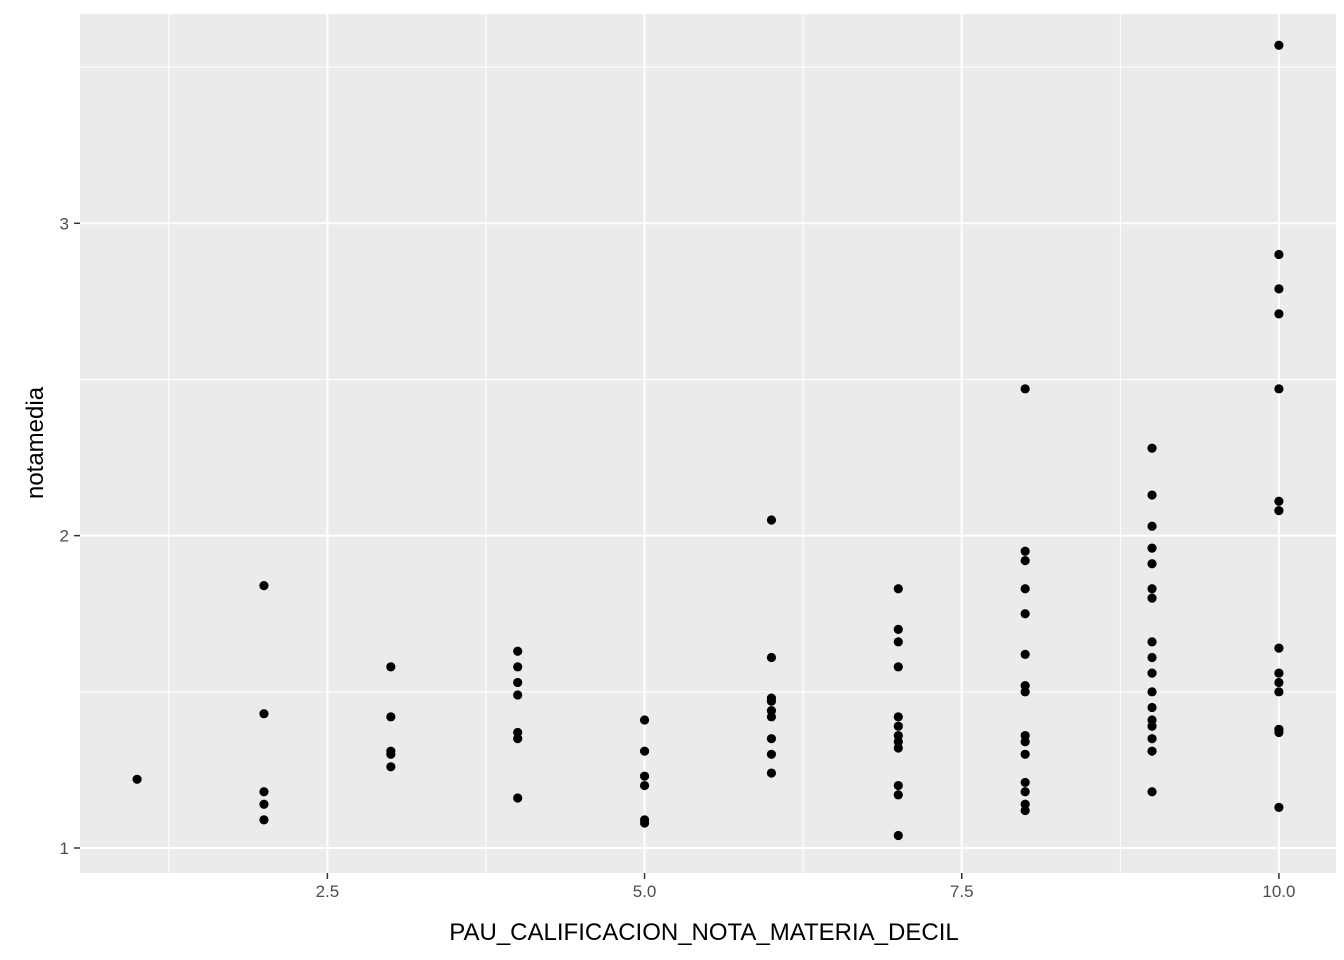  What do you see at coordinates (64, 848) in the screenshot?
I see `y-tick-label: 1` at bounding box center [64, 848].